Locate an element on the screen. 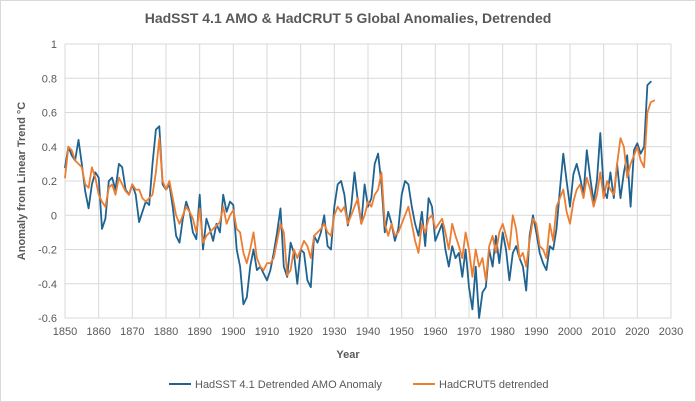 This screenshot has height=402, width=696. y-tick-label: 1 is located at coordinates (54, 45).